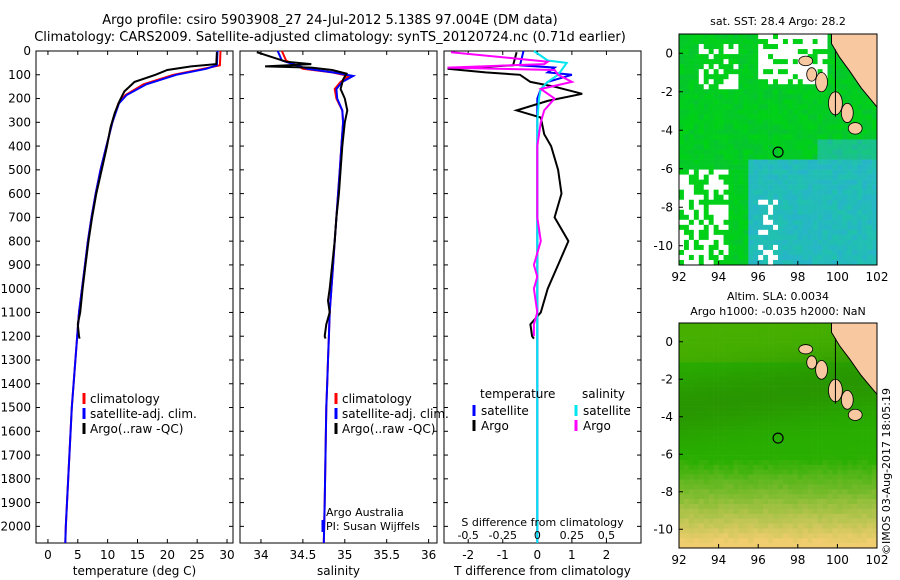 The height and width of the screenshot is (580, 900). I want to click on sla_map-xtick-label: 102, so click(877, 560).